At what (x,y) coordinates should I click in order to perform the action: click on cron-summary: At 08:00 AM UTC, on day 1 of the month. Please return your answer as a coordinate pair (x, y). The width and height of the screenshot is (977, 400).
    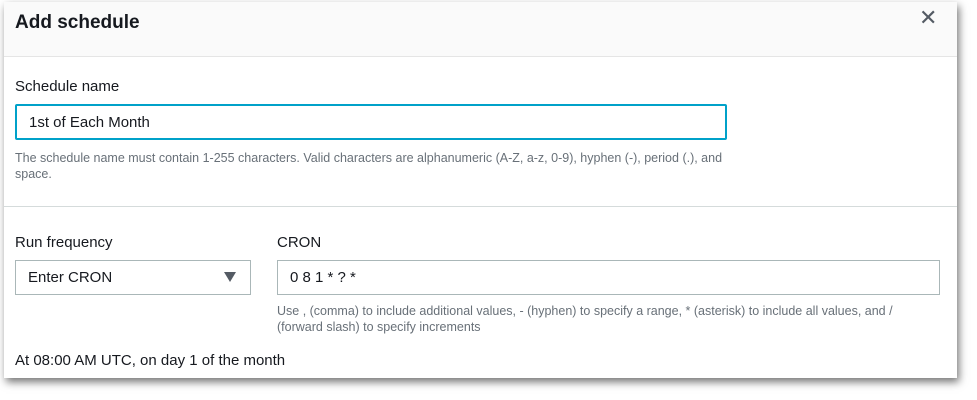
    Looking at the image, I should click on (150, 360).